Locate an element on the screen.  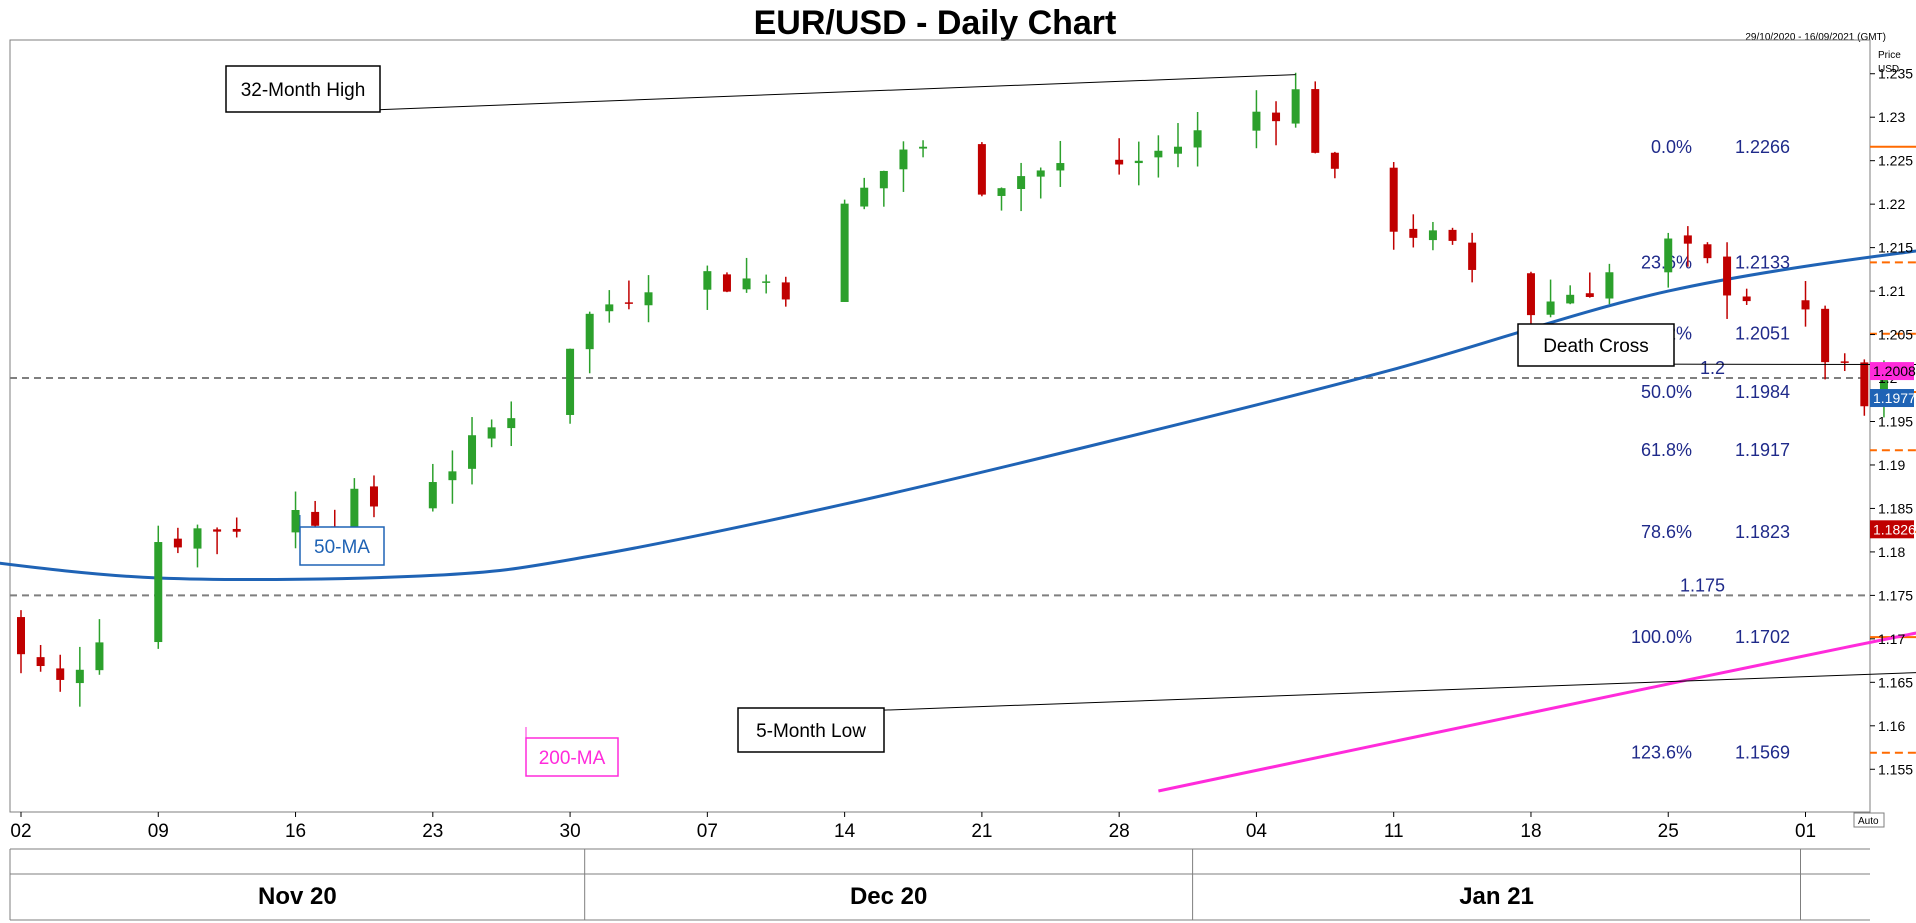
month-label: Jan 21 is located at coordinates (1496, 896).